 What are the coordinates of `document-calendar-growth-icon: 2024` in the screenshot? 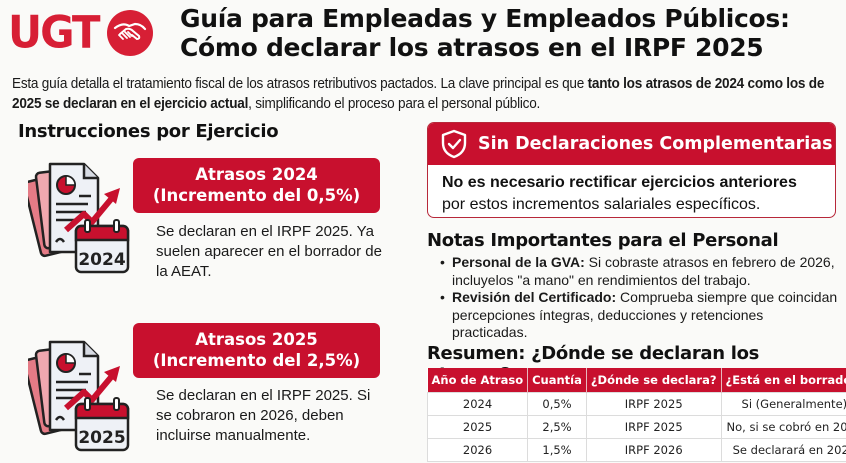 It's located at (78, 218).